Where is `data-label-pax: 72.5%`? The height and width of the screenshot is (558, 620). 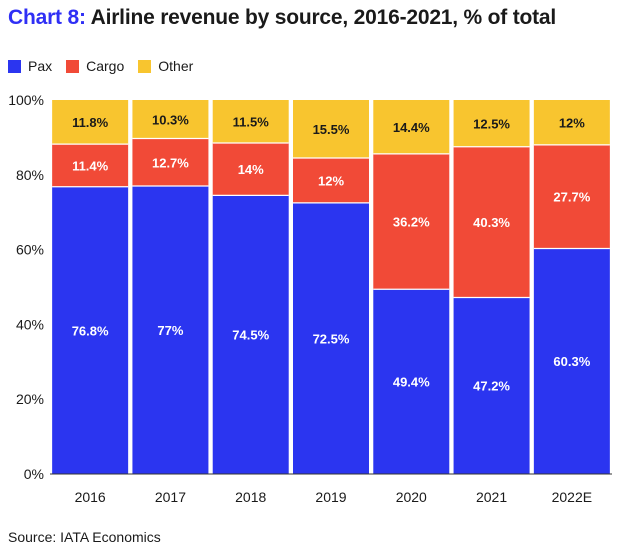
data-label-pax: 72.5% is located at coordinates (331, 338).